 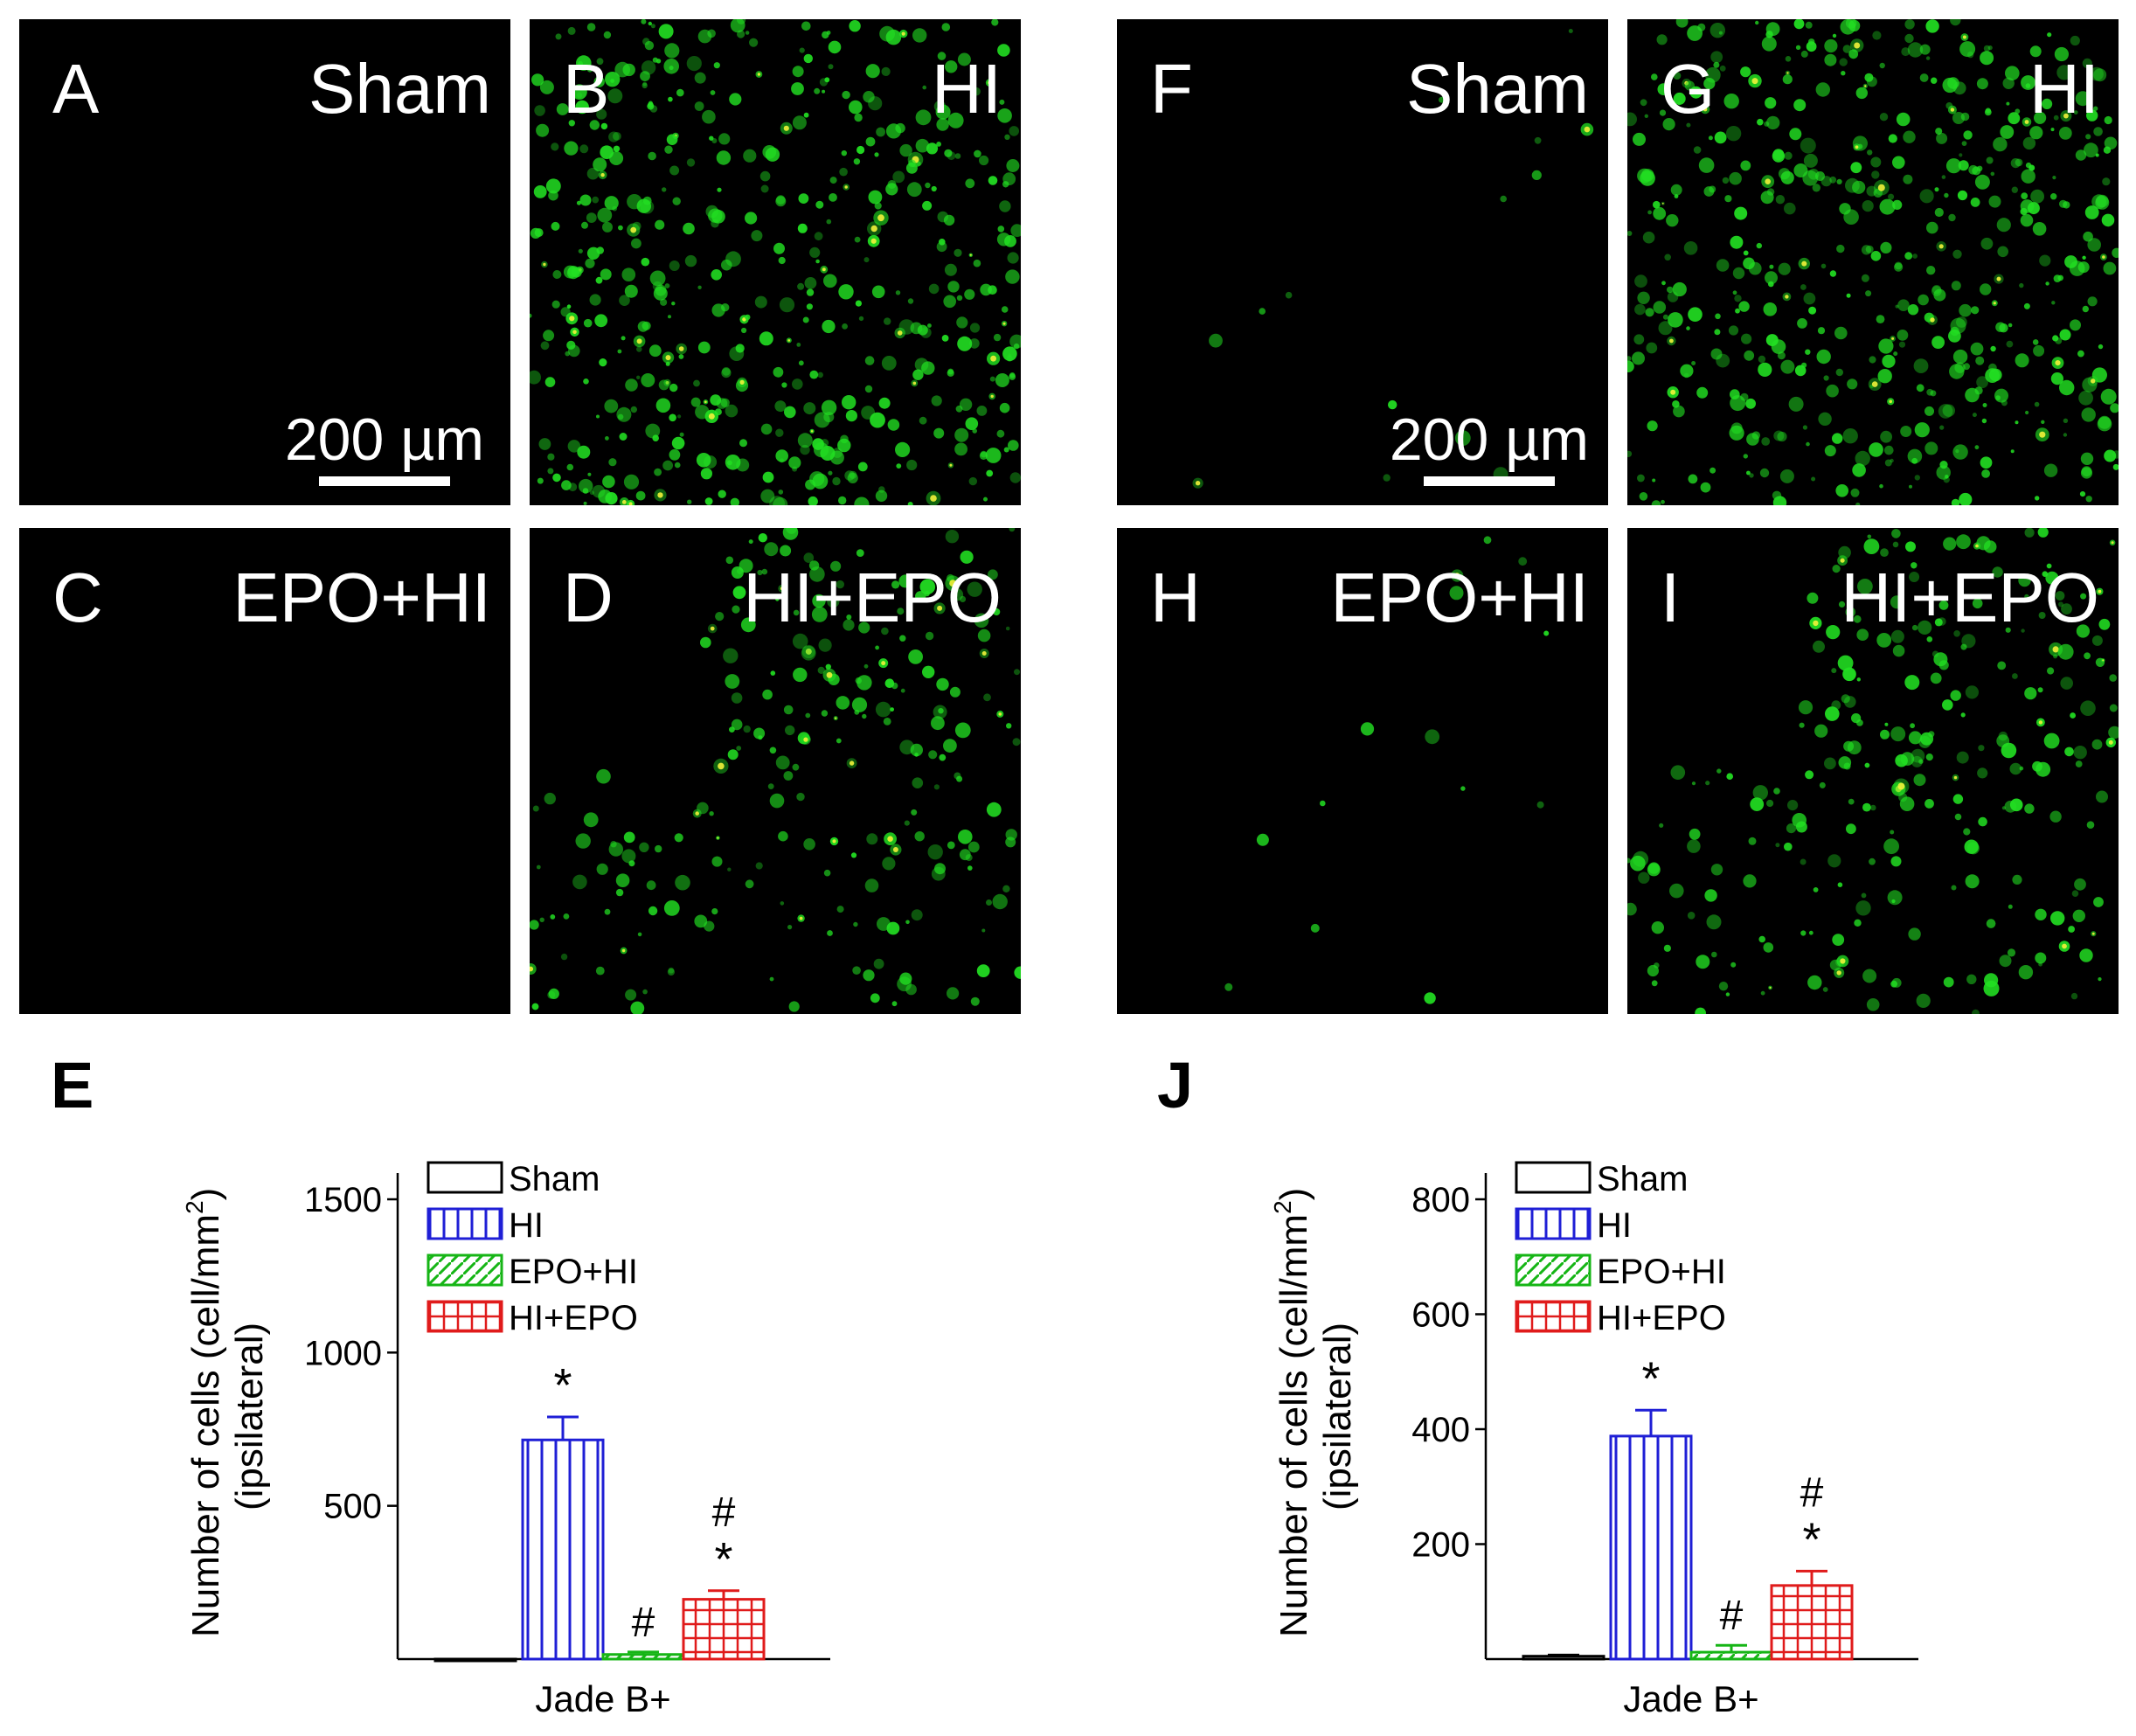 What do you see at coordinates (1175, 1085) in the screenshot?
I see `figure-letter-j: J` at bounding box center [1175, 1085].